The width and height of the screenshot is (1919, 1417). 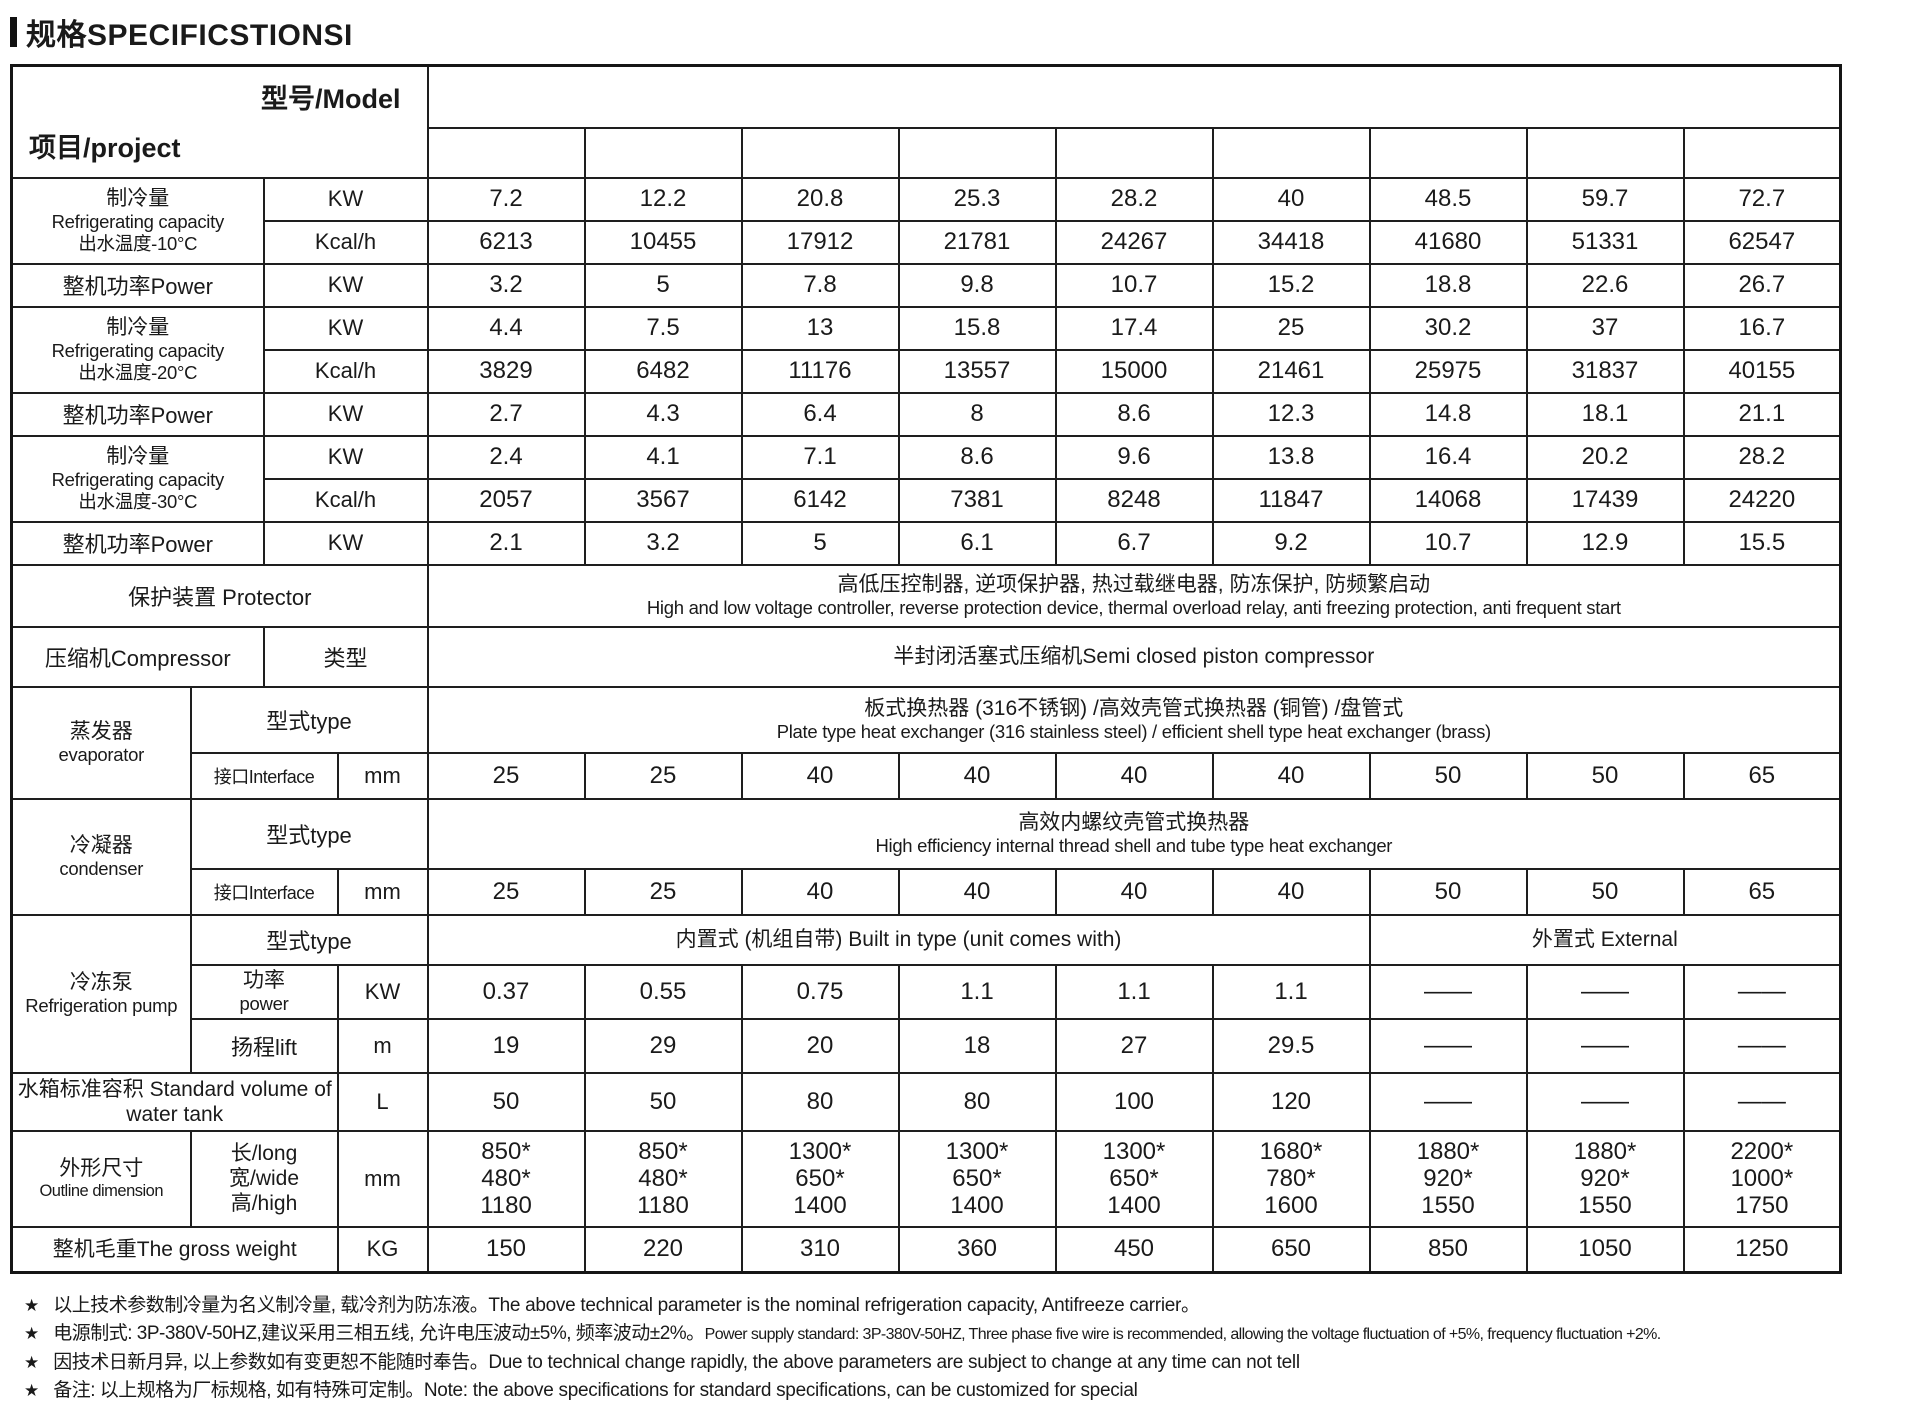 I want to click on value-cell: 12.9, so click(x=1605, y=543).